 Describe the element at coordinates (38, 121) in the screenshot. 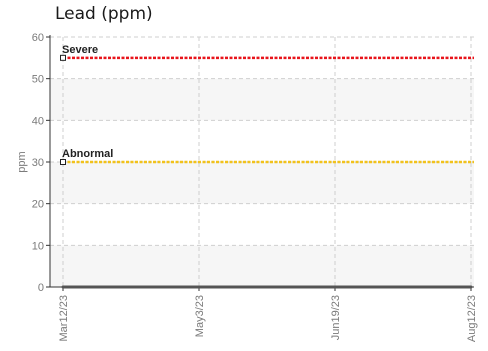

I see `y-tick-label: 40` at that location.